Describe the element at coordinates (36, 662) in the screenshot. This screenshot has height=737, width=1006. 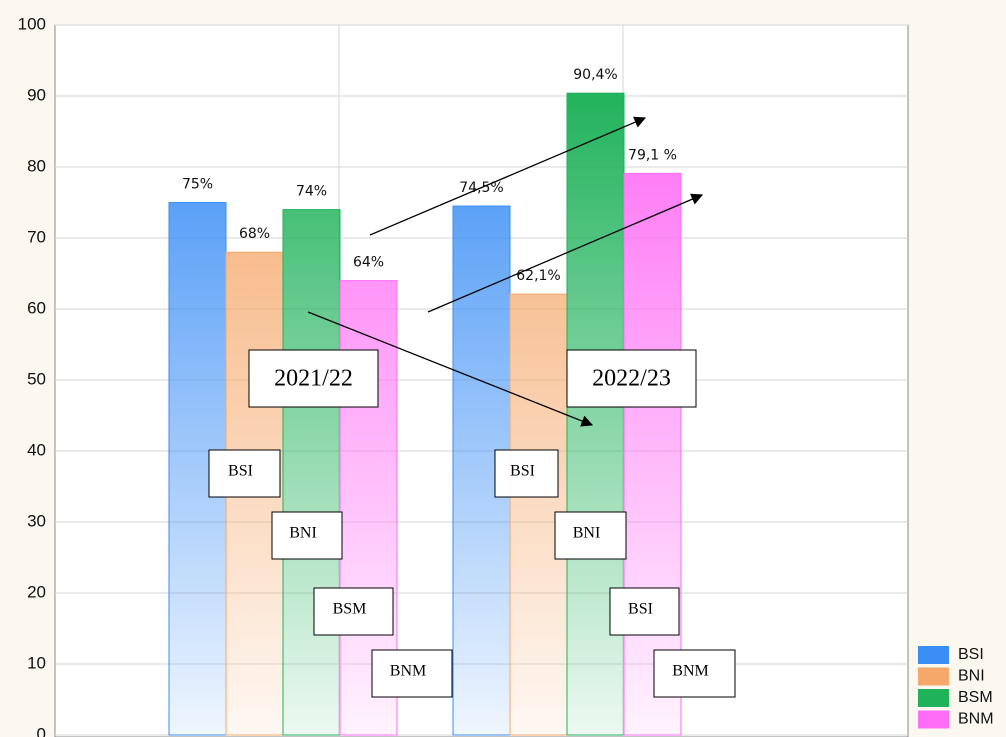
I see `y-tick-label: 10` at that location.